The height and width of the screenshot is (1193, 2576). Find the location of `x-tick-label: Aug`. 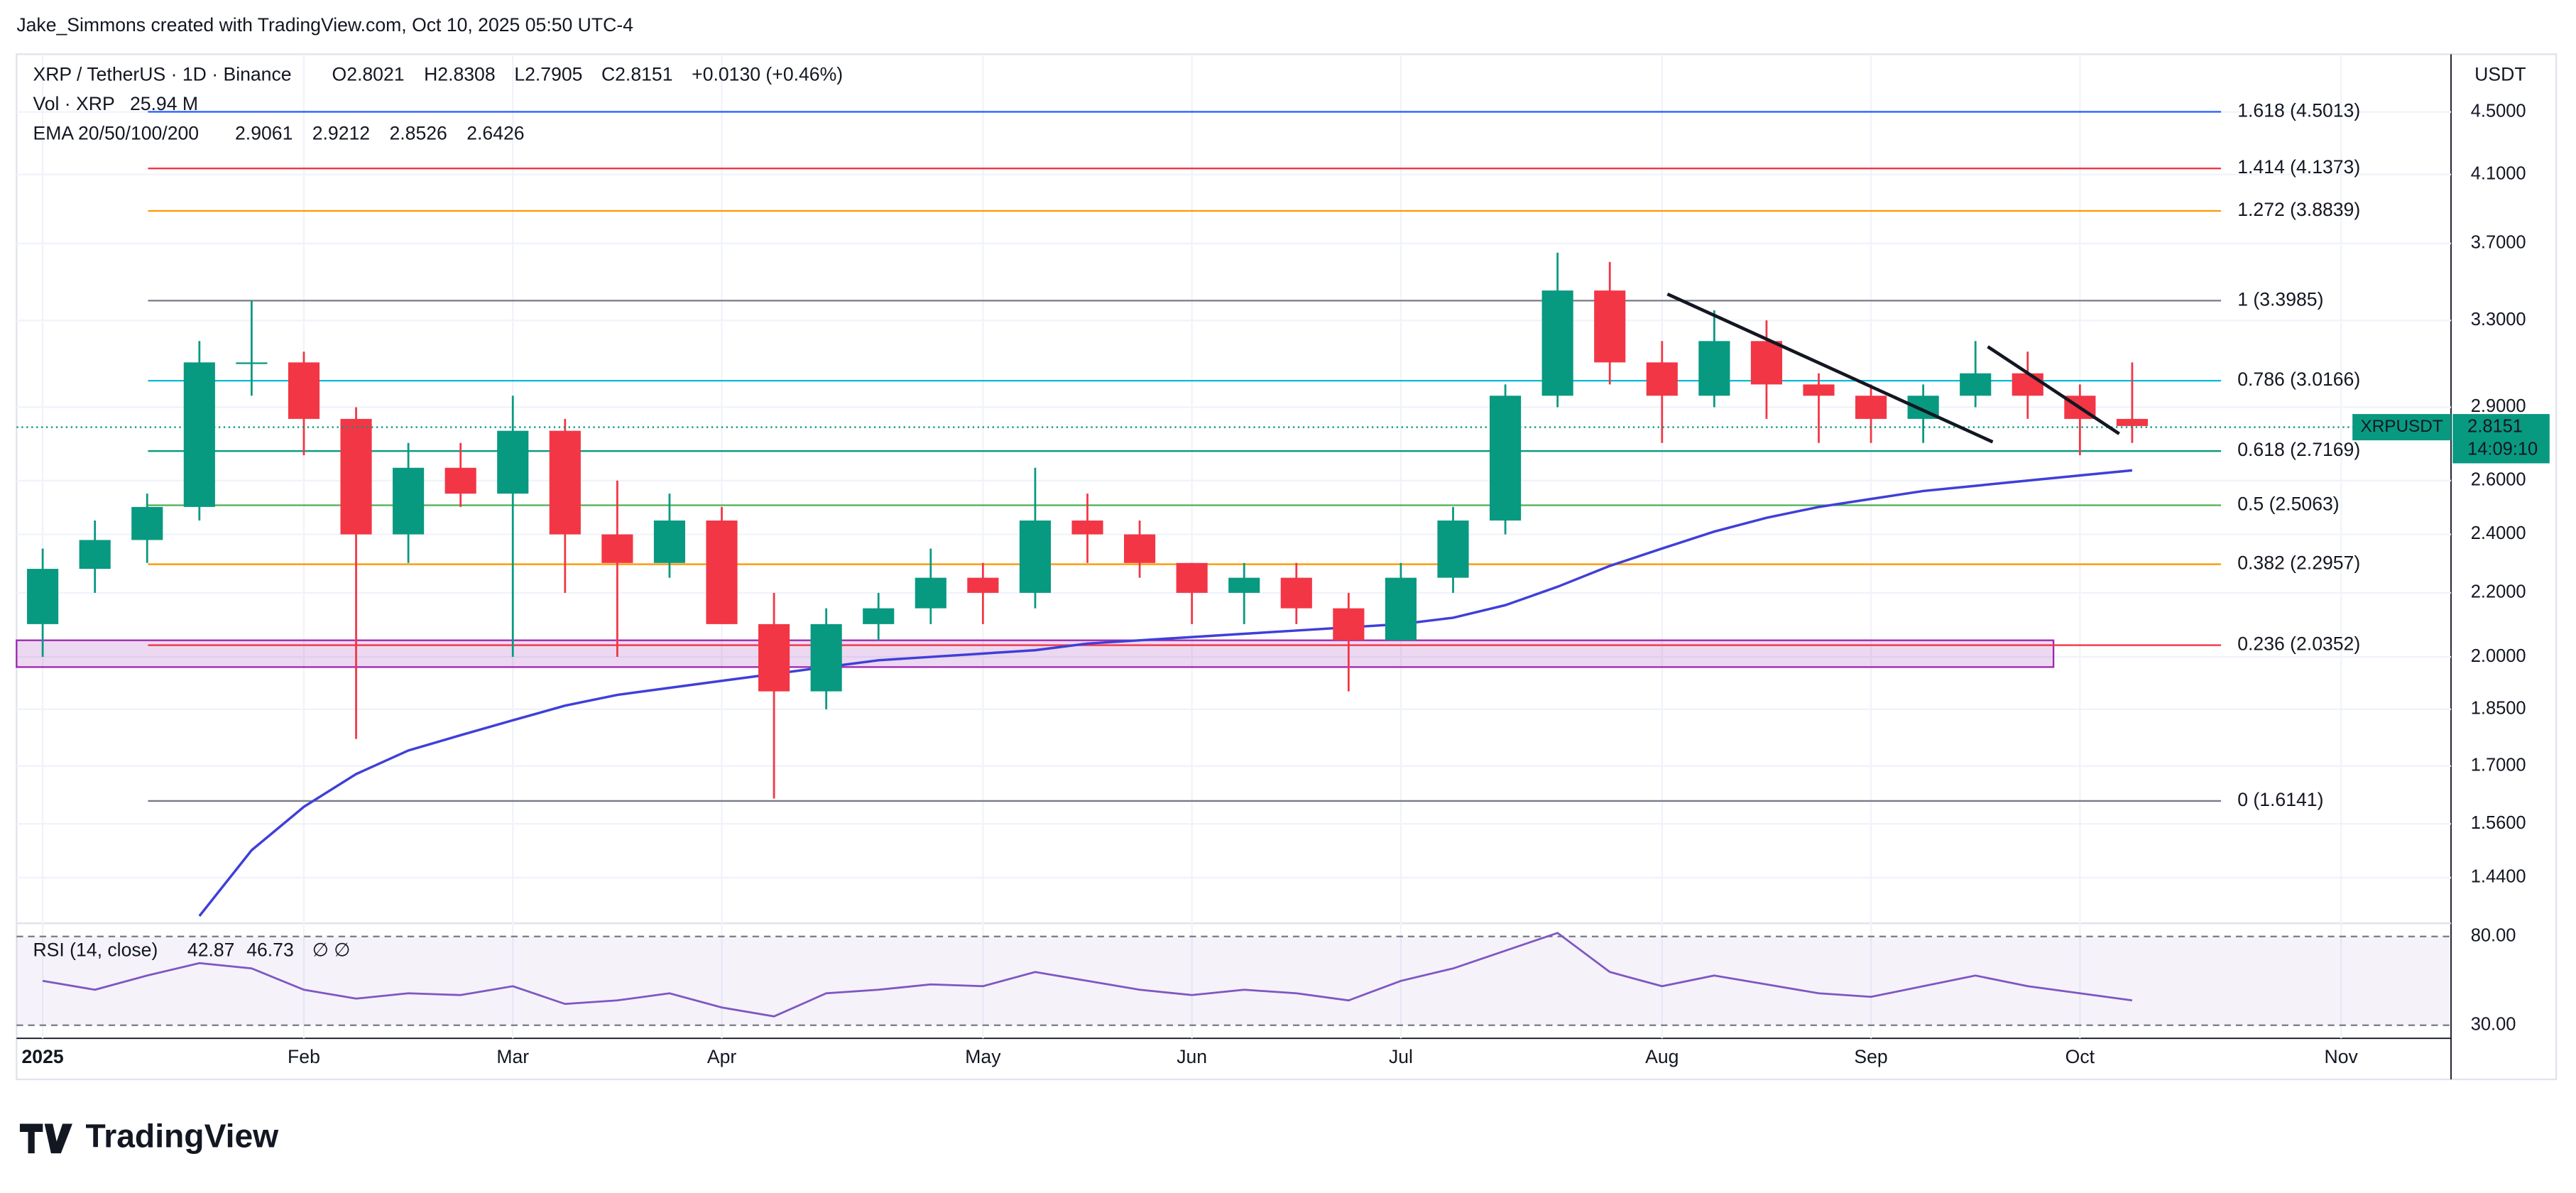

x-tick-label: Aug is located at coordinates (1662, 1056).